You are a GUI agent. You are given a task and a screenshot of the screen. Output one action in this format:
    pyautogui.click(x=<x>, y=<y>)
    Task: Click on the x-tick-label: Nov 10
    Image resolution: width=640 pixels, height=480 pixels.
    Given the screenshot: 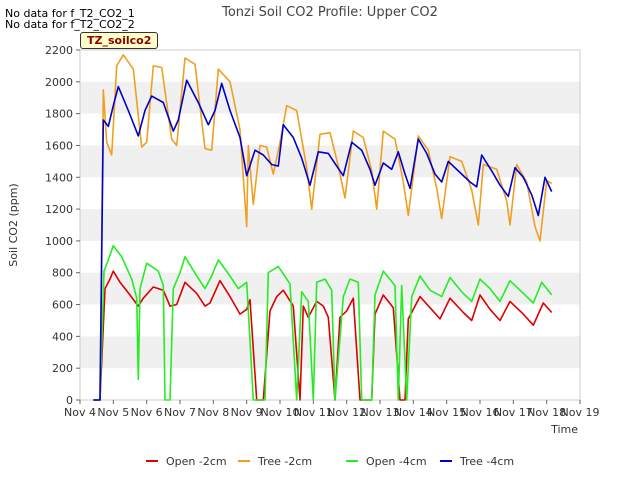 What is the action you would take?
    pyautogui.click(x=280, y=412)
    